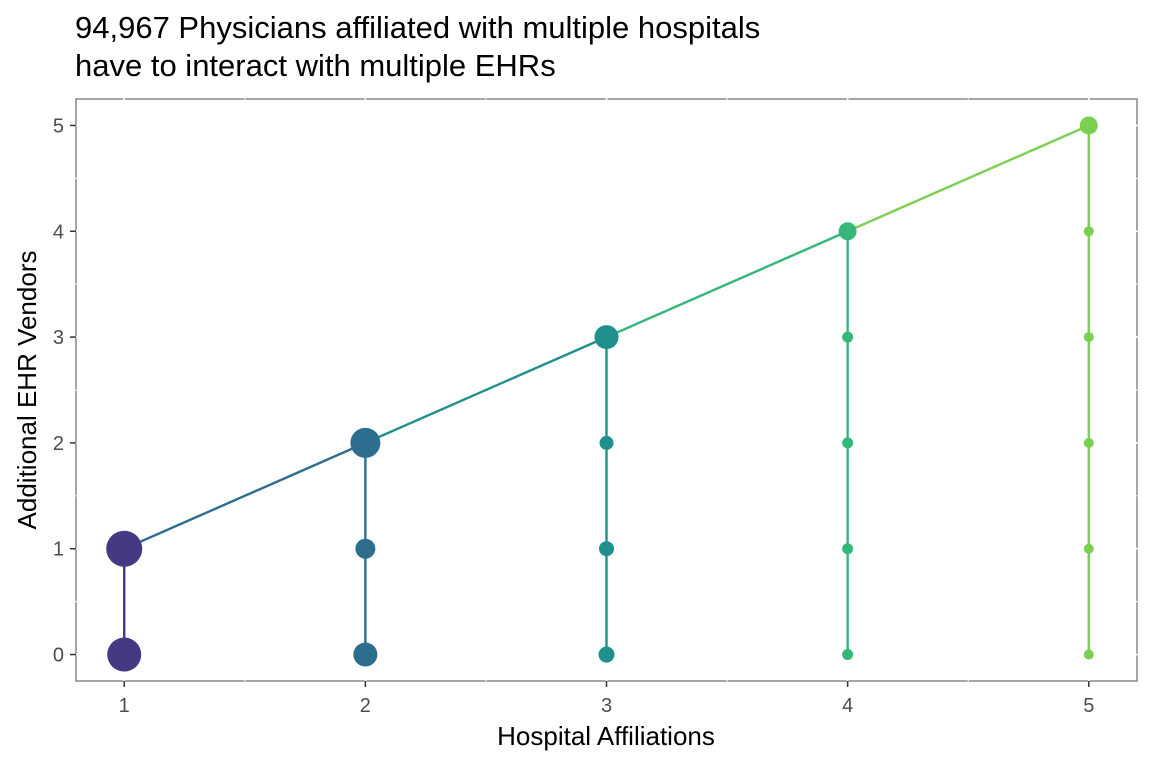  What do you see at coordinates (58, 550) in the screenshot?
I see `y-tick-label: 1` at bounding box center [58, 550].